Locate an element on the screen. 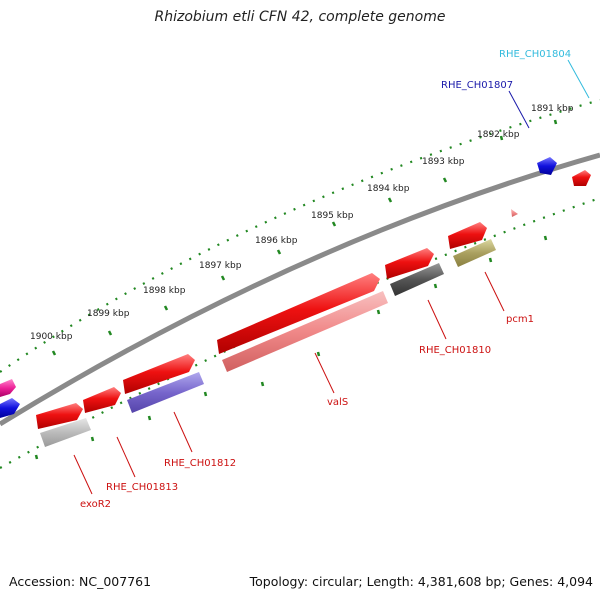 The image size is (600, 600). cds-feature-purple is located at coordinates (165, 392).